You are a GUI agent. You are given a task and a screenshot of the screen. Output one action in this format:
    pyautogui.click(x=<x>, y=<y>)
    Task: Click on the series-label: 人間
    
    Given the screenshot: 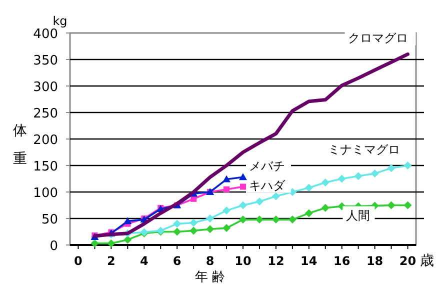 What is the action you would take?
    pyautogui.click(x=358, y=215)
    